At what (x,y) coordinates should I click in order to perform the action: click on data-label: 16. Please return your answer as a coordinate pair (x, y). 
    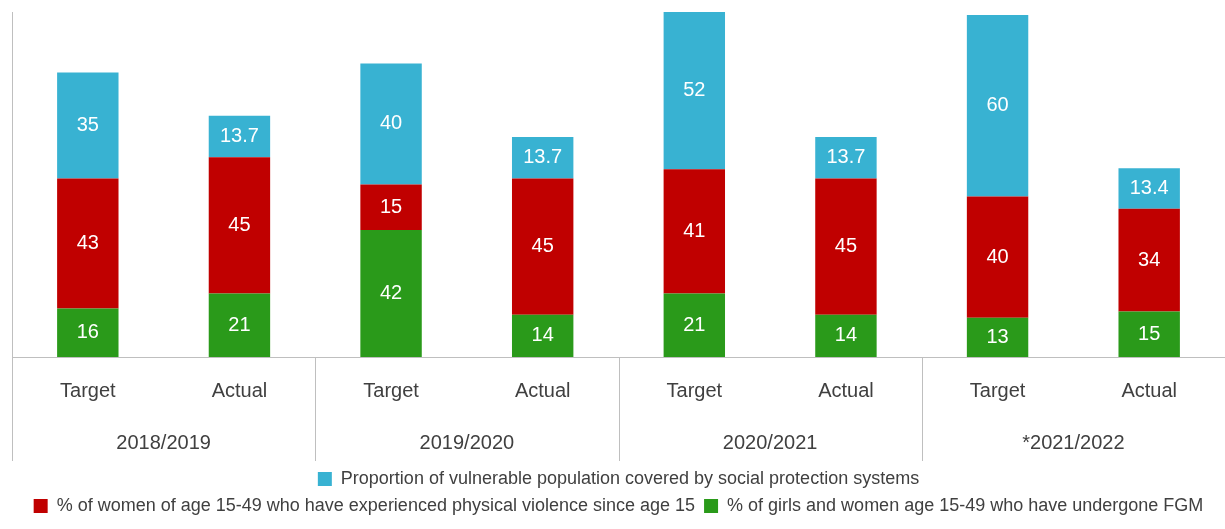
    Looking at the image, I should click on (87, 331).